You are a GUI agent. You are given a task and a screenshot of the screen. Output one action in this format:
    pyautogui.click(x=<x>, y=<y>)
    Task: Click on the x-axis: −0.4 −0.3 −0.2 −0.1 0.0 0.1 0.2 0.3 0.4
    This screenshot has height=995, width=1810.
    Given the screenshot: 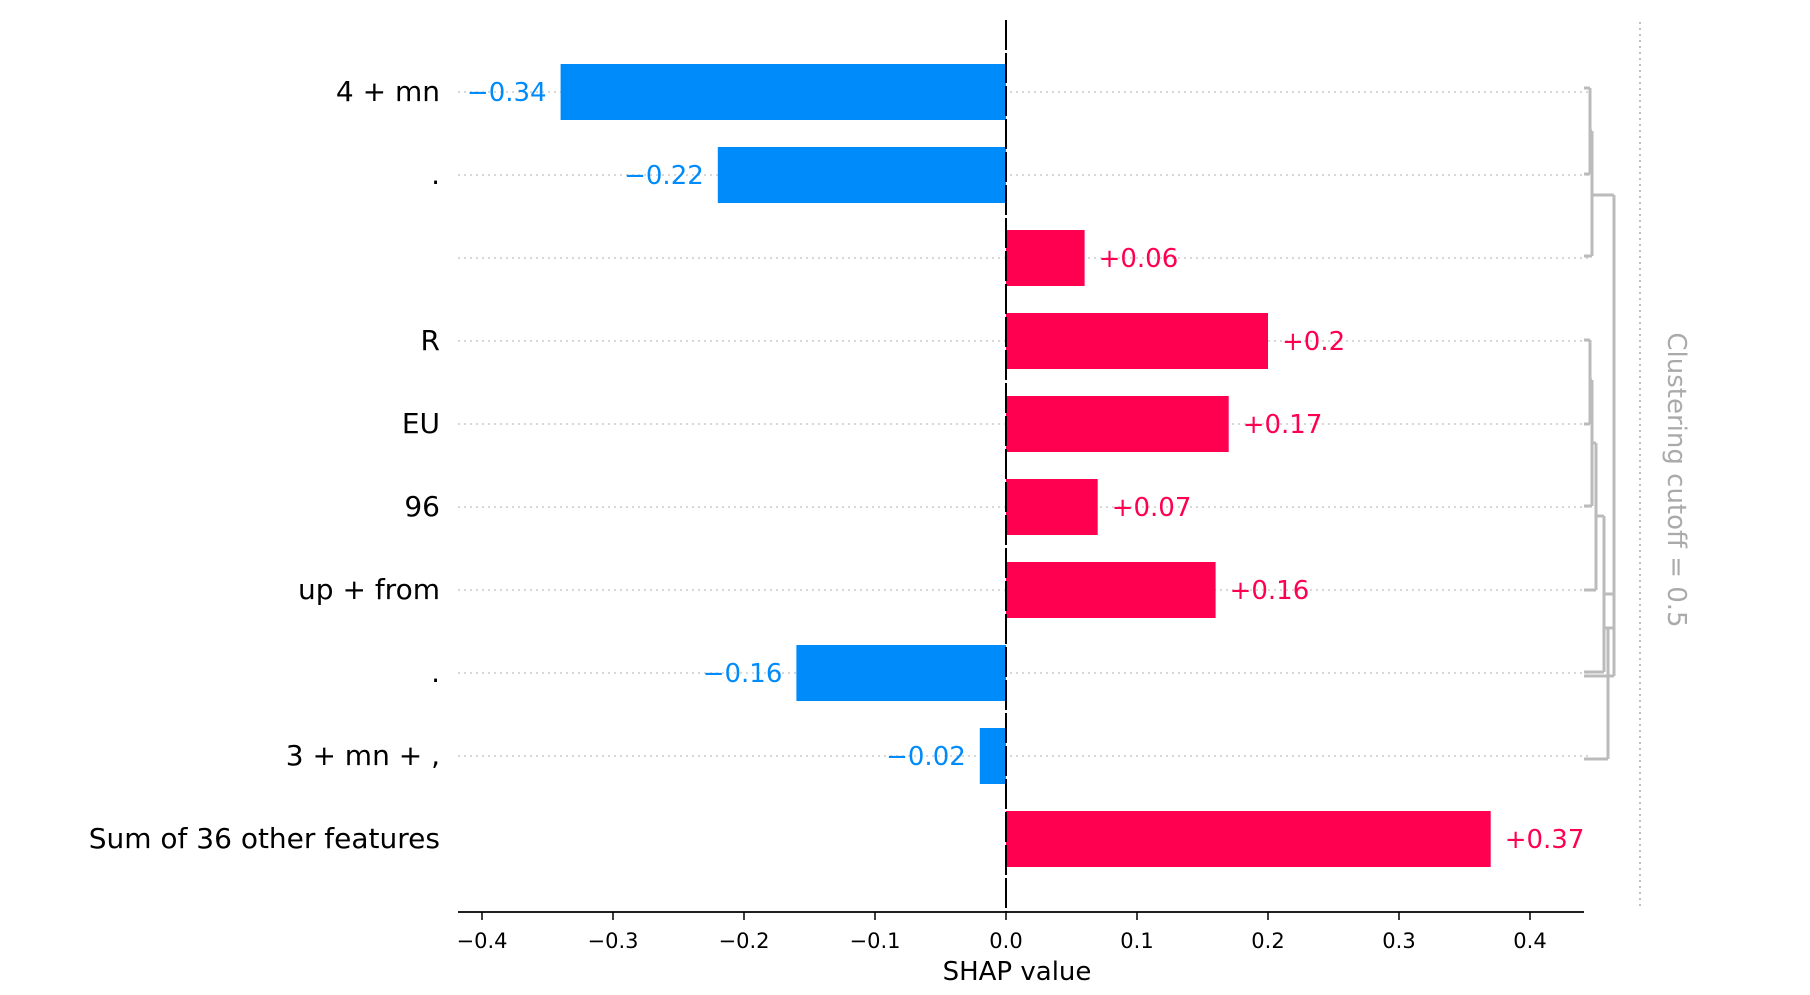 What is the action you would take?
    pyautogui.click(x=1020, y=932)
    